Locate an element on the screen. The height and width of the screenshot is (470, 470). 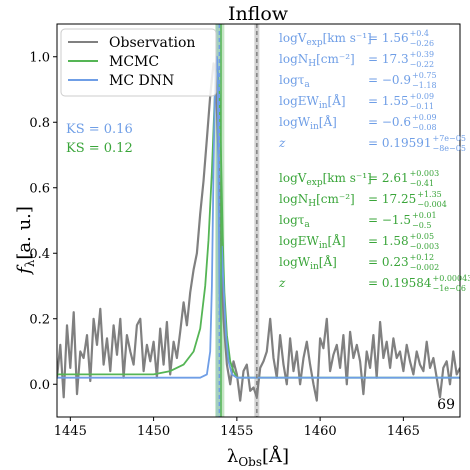
param-value-0-3: = 1.55 is located at coordinates (388, 101).